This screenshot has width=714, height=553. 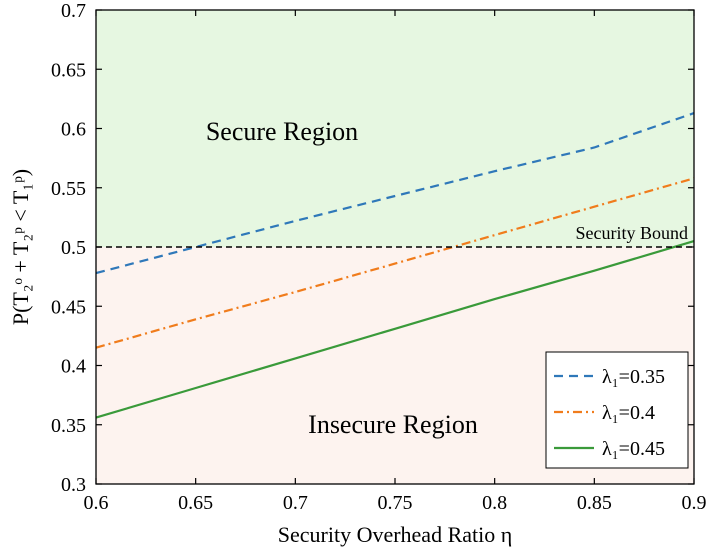 I want to click on secure-region-label: Secure Region, so click(x=282, y=131).